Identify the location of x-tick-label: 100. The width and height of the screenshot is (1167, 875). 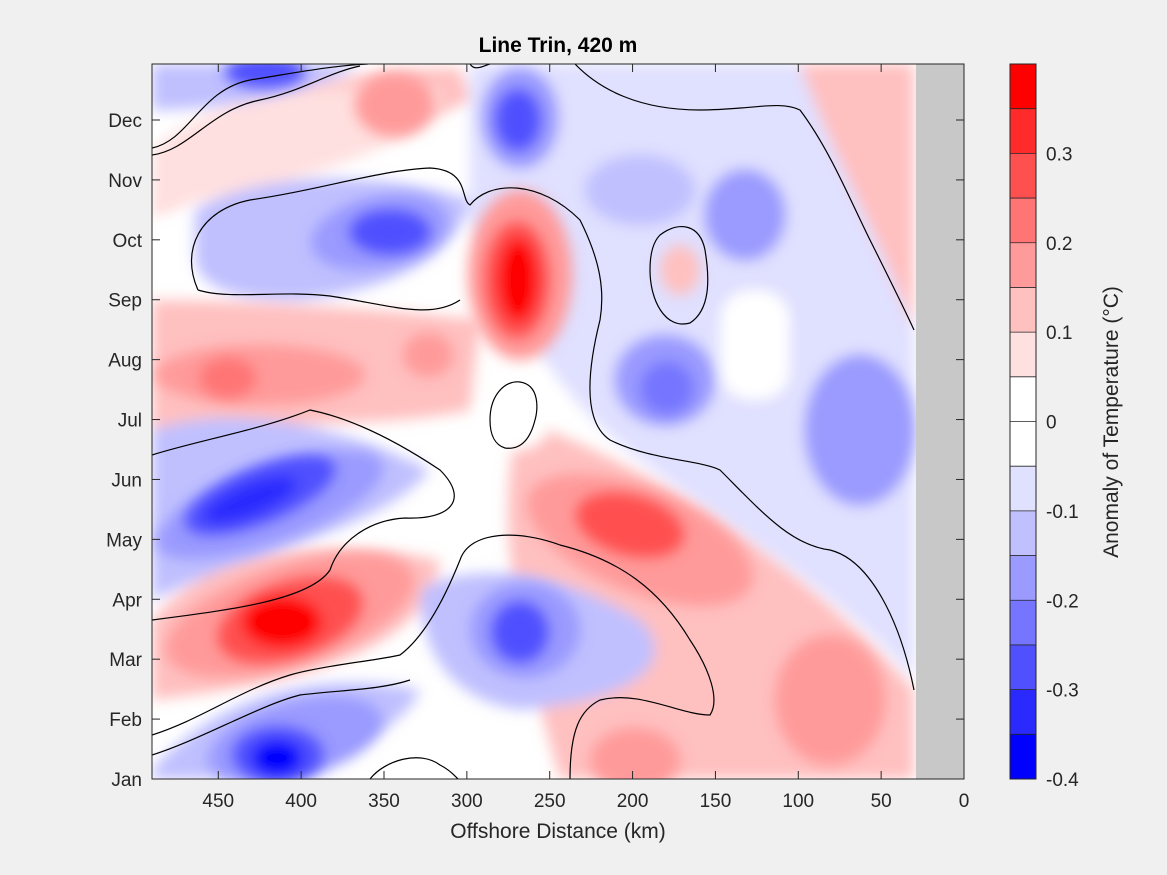
(798, 801).